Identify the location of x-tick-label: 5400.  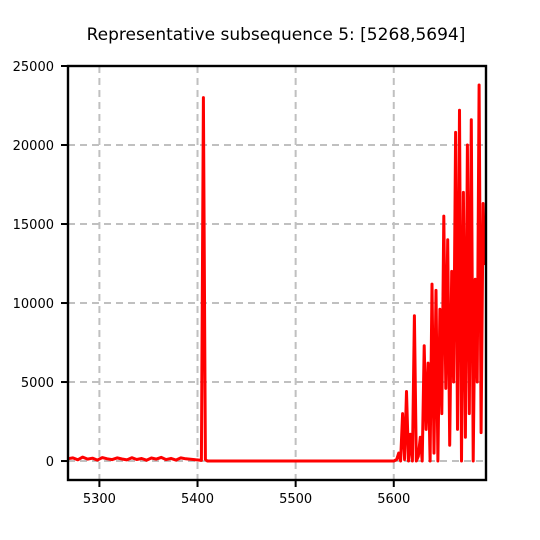
(197, 499).